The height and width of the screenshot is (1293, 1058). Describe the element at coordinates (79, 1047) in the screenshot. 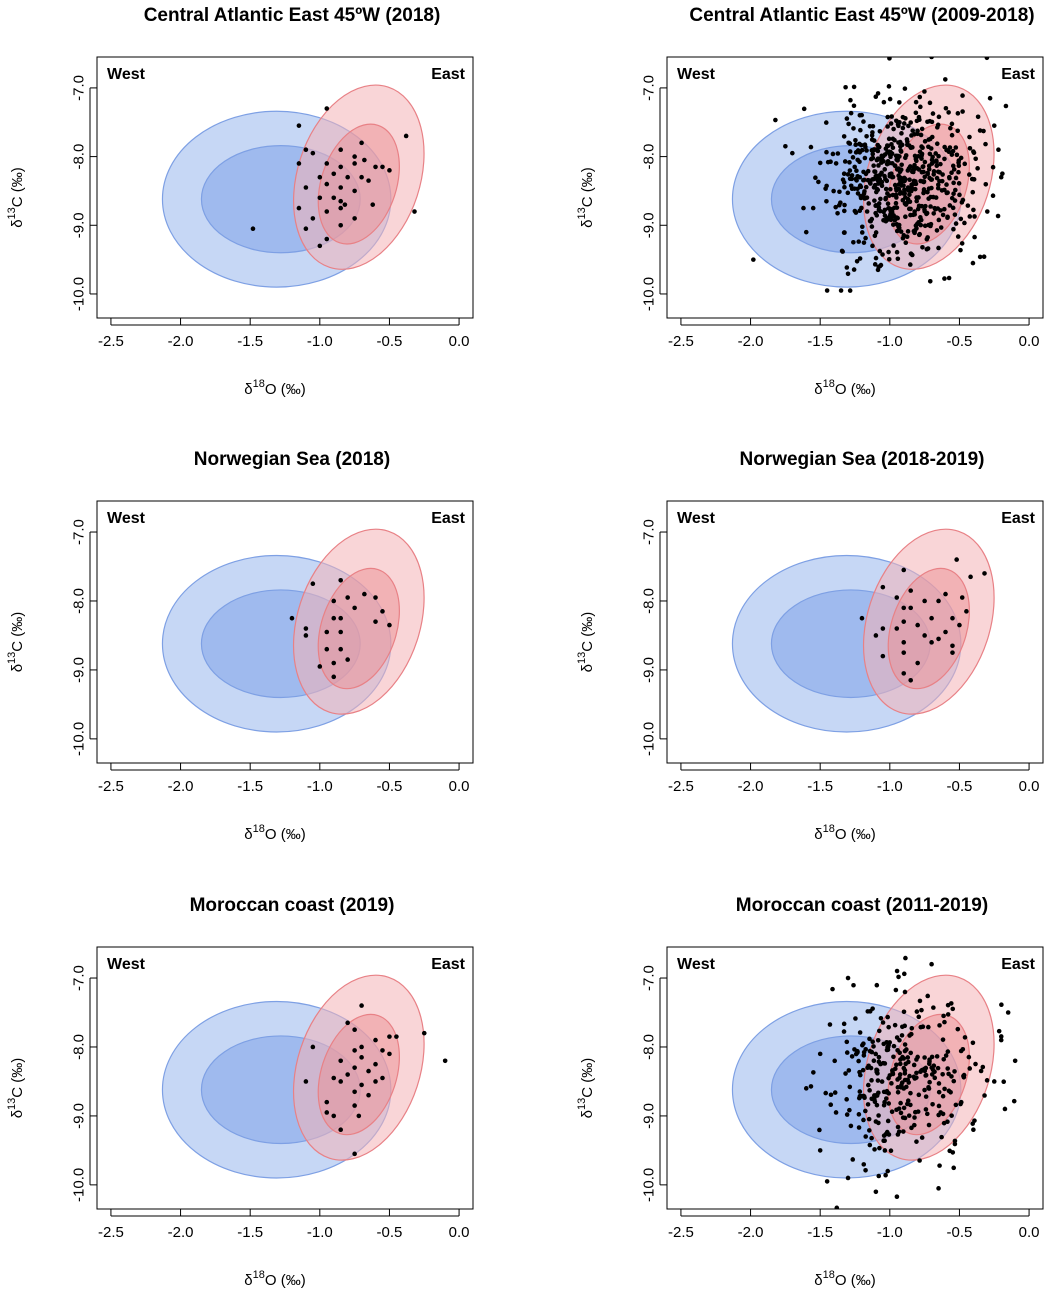

I see `y-tick-label: -8.0` at that location.